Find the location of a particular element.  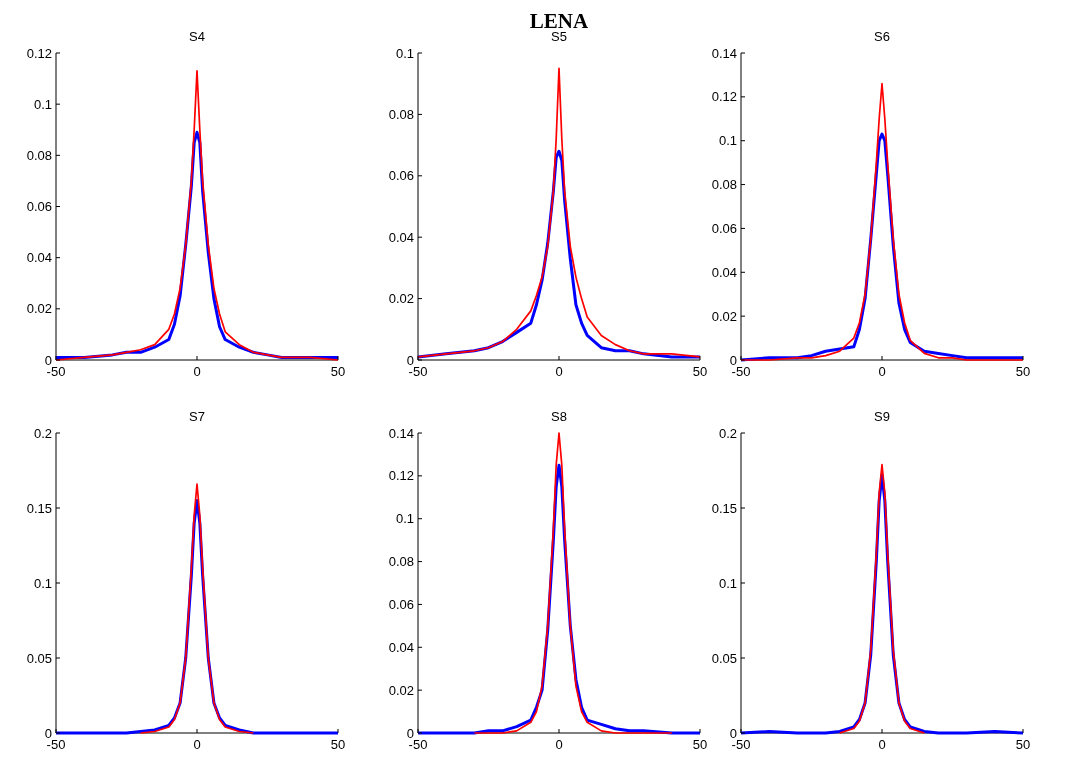

chart-title: S7 is located at coordinates (197, 416).